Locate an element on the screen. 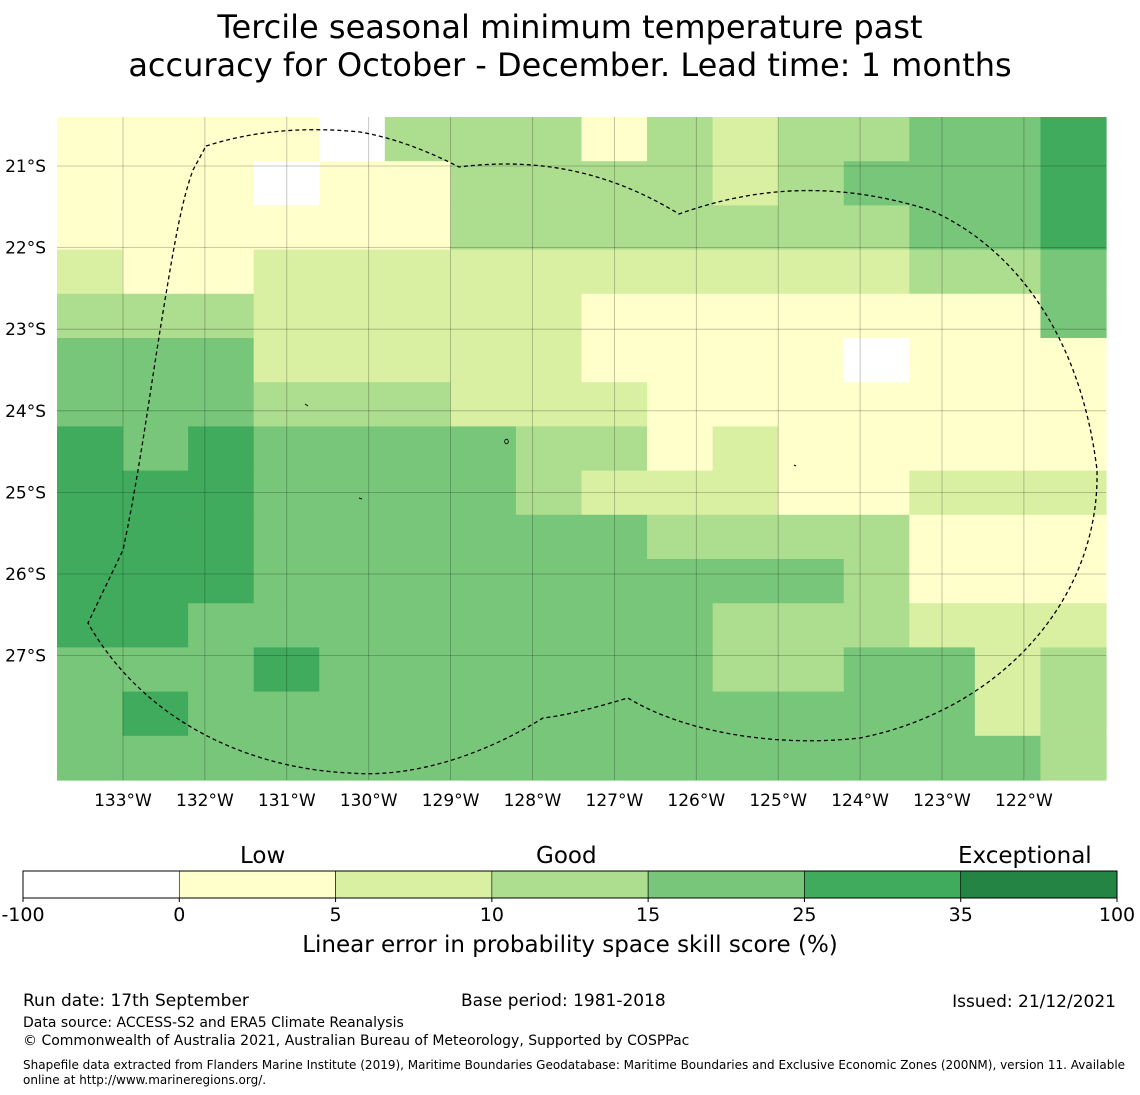 The height and width of the screenshot is (1095, 1140). latitude-tick-labels: 21°S 22°S 23°S 24°S 25°S 26°S 27°S is located at coordinates (25, 412).